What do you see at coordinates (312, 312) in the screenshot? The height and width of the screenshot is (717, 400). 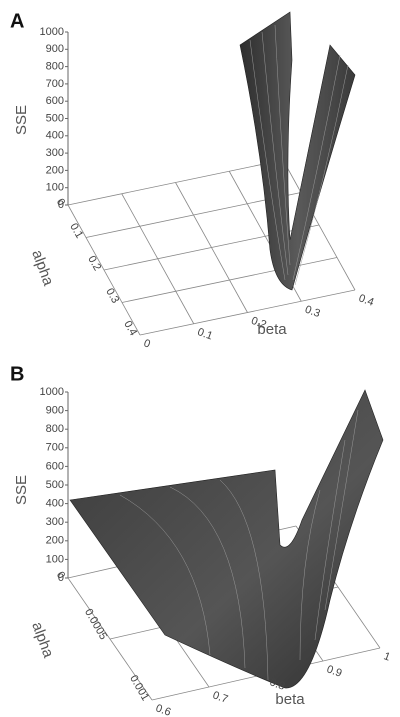 I see `beta-tick-label: 0.3` at bounding box center [312, 312].